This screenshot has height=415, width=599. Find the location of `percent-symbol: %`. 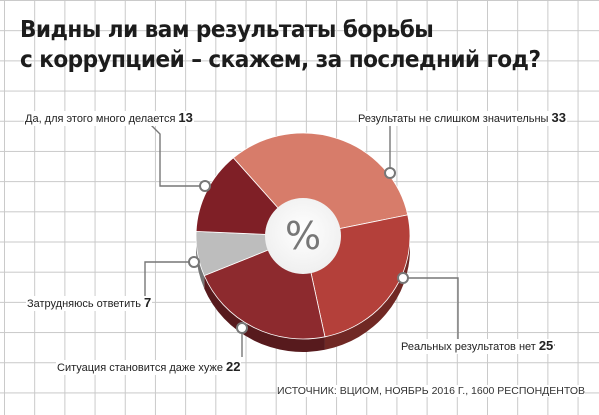

percent-symbol: % is located at coordinates (303, 236).